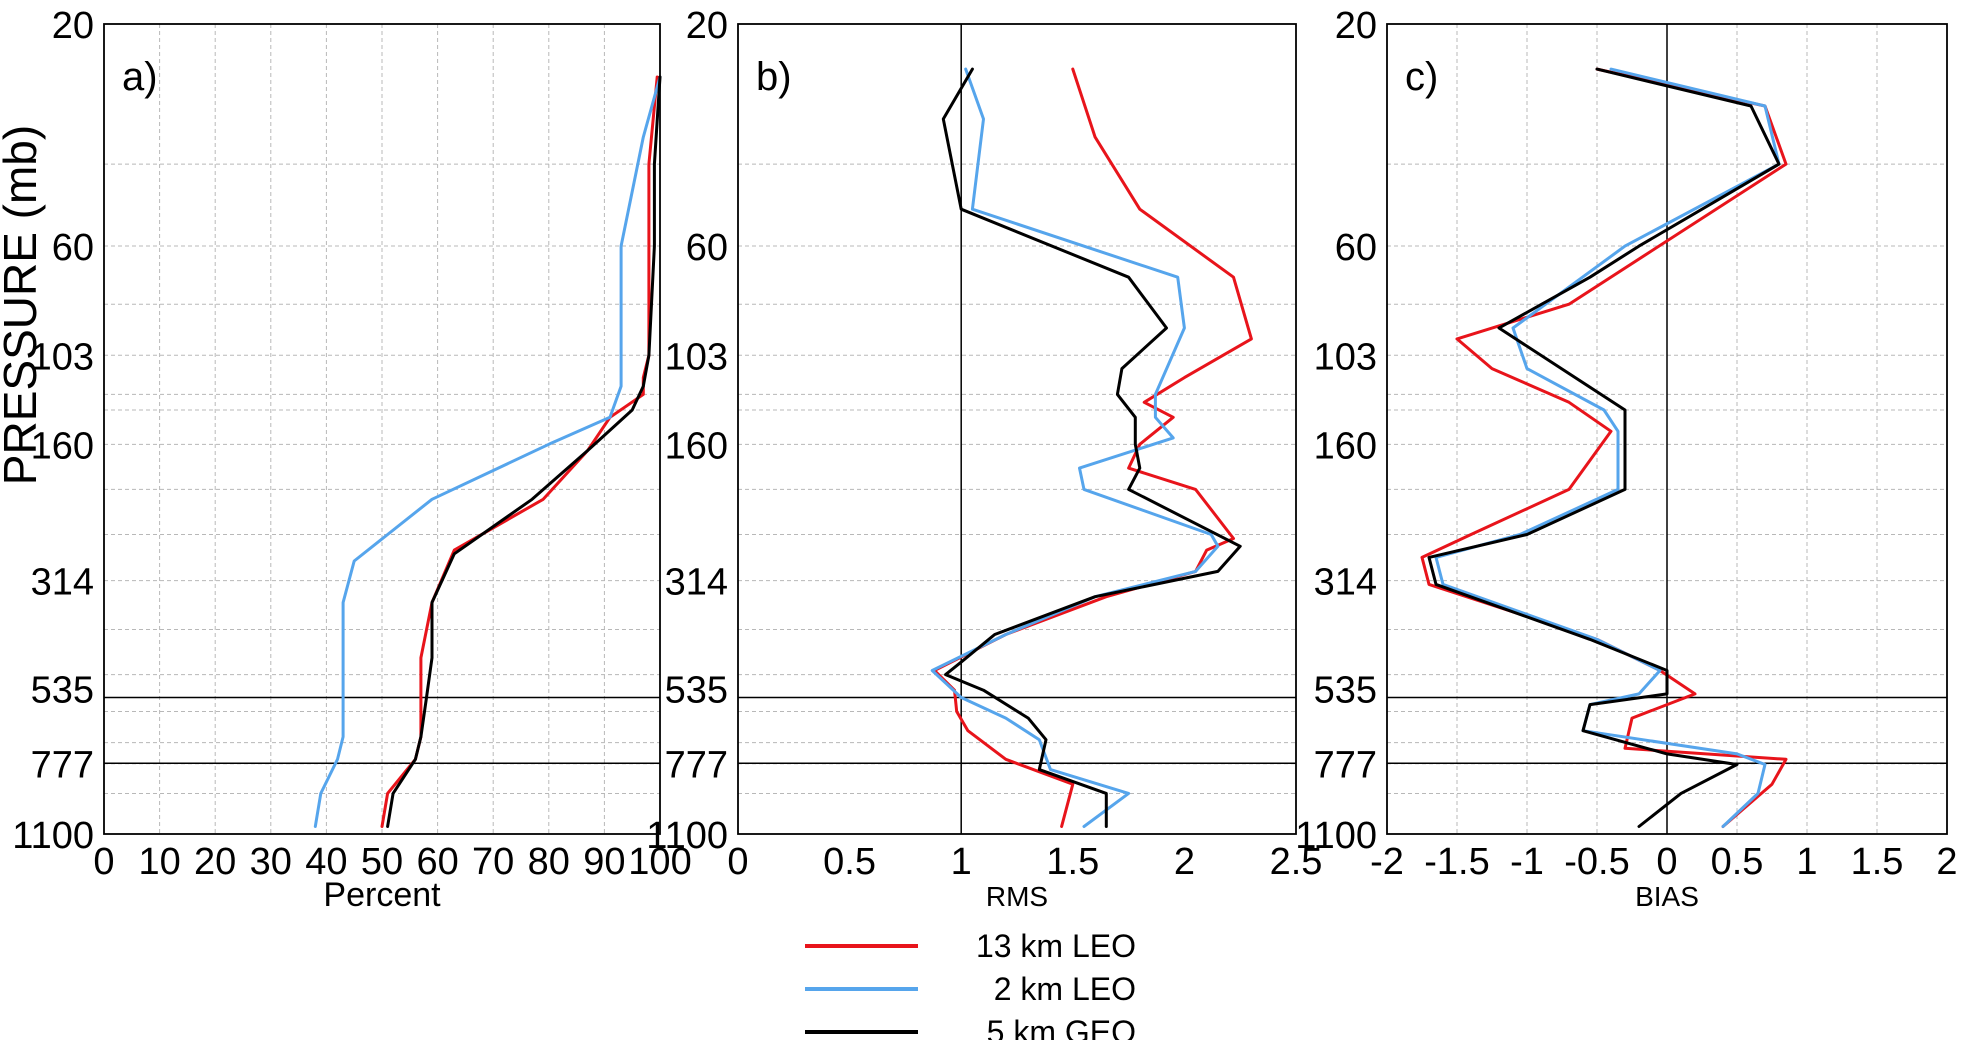  Describe the element at coordinates (382, 862) in the screenshot. I see `x-tick-label: 50` at that location.